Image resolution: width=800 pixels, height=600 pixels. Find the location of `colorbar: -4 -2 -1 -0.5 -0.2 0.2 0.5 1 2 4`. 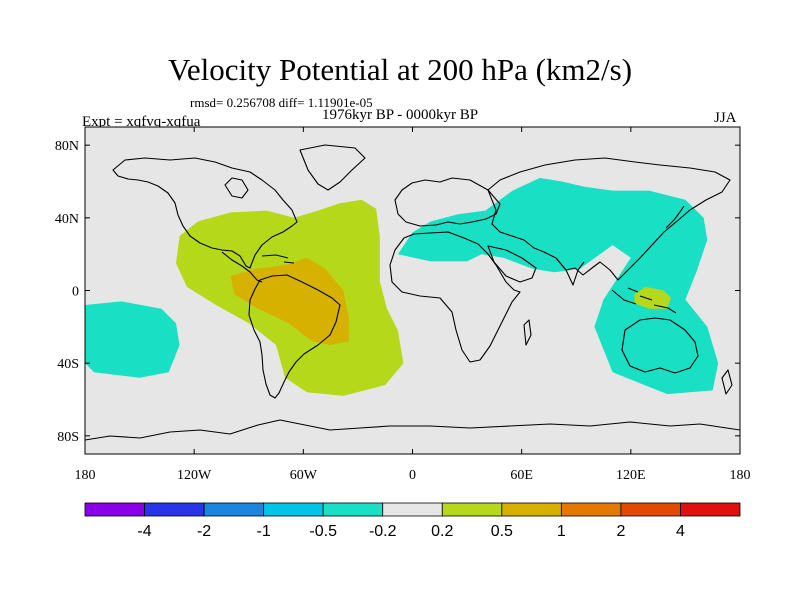

colorbar: -4 -2 -1 -0.5 -0.2 0.2 0.5 1 2 4 is located at coordinates (412, 521).